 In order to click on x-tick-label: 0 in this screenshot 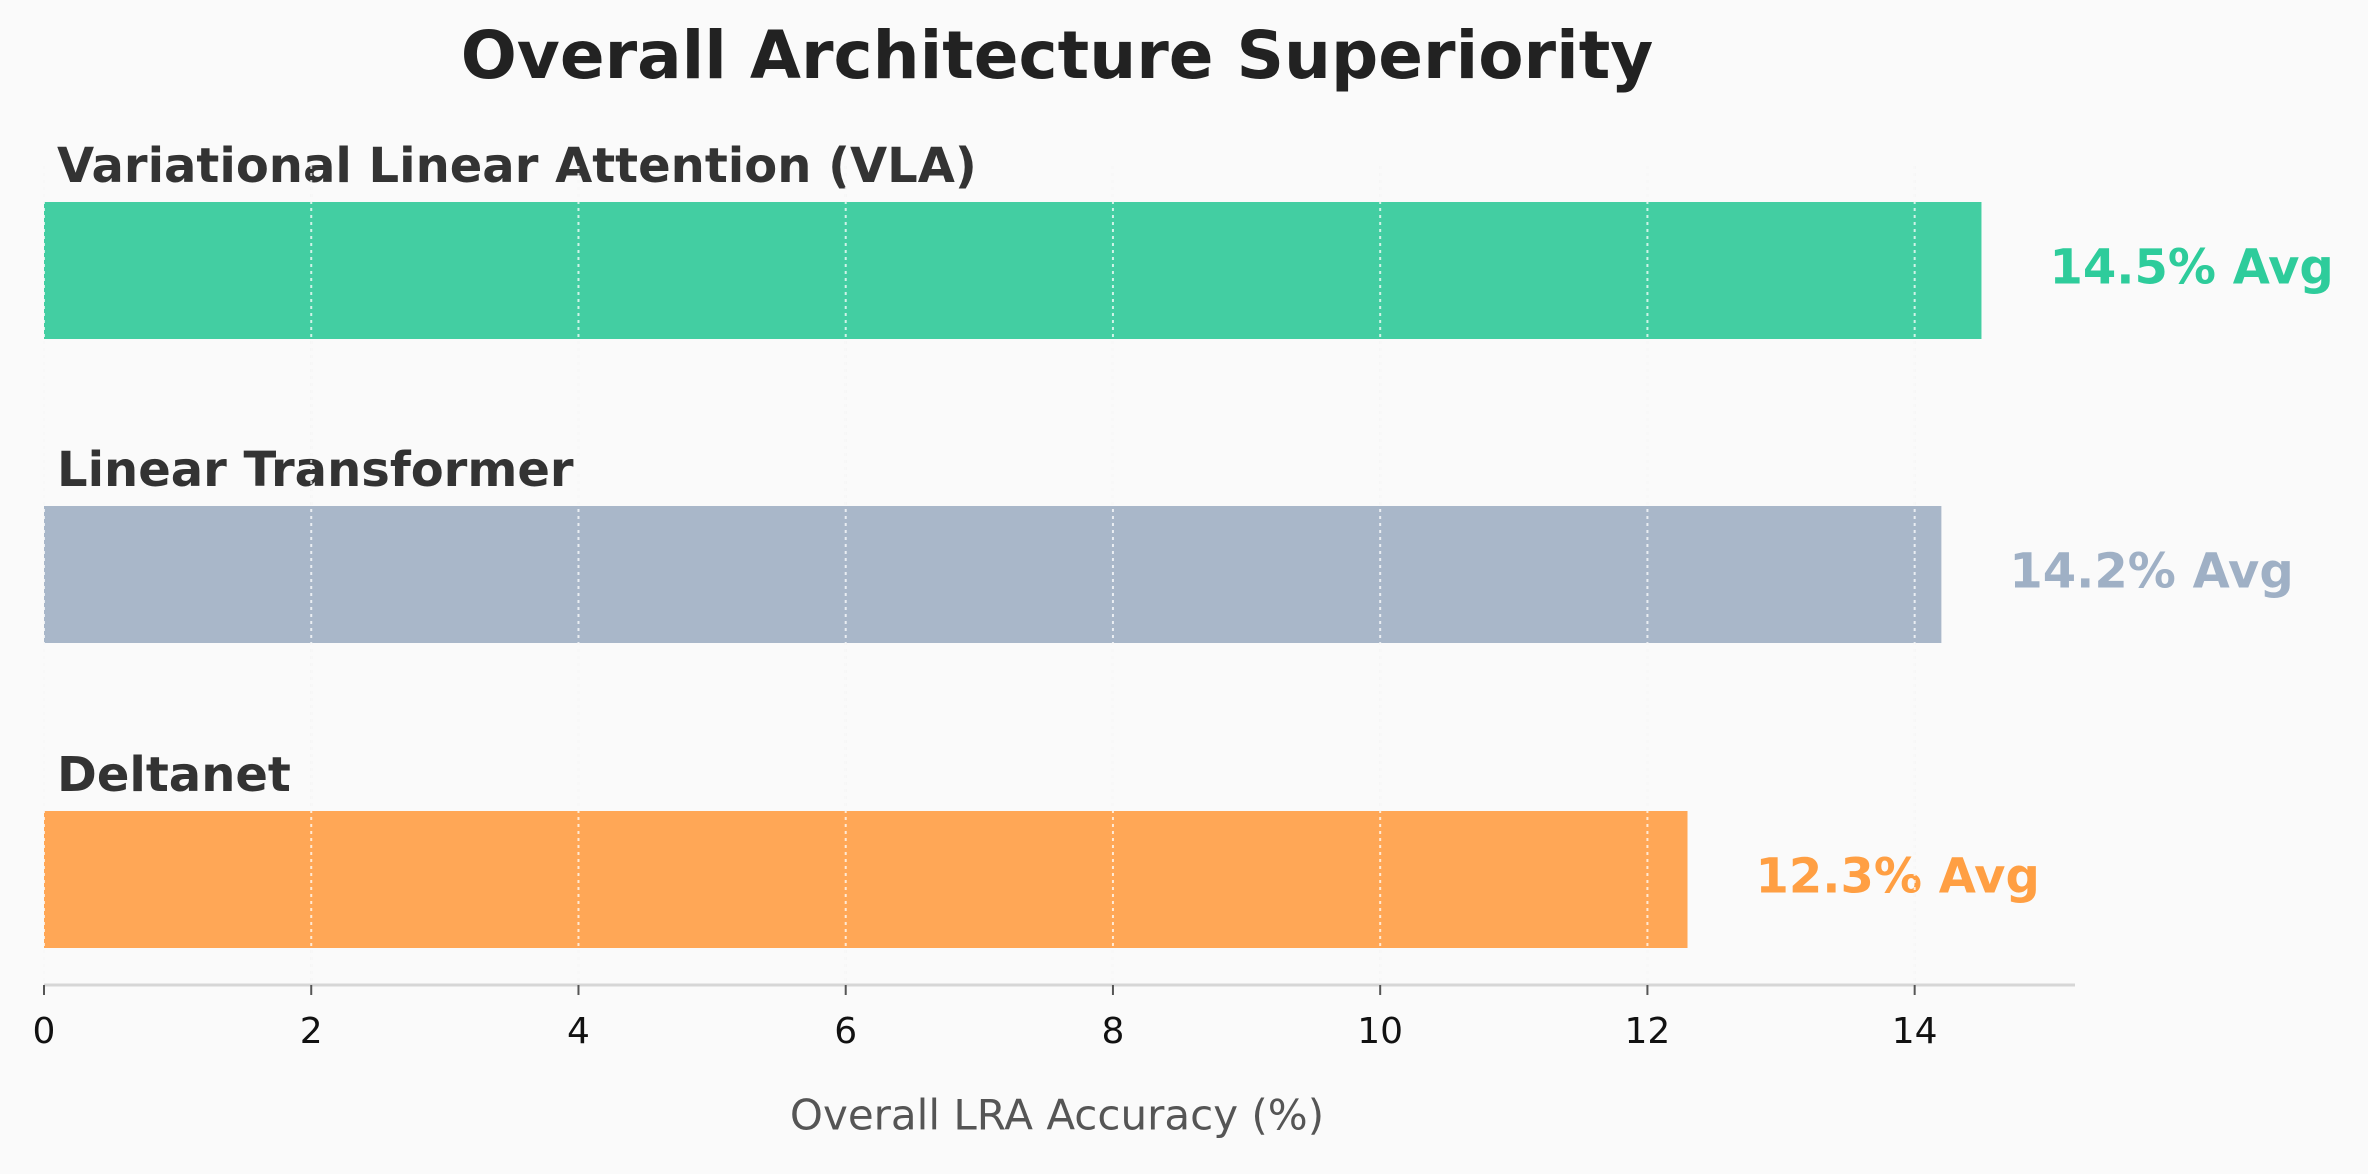, I will do `click(44, 1031)`.